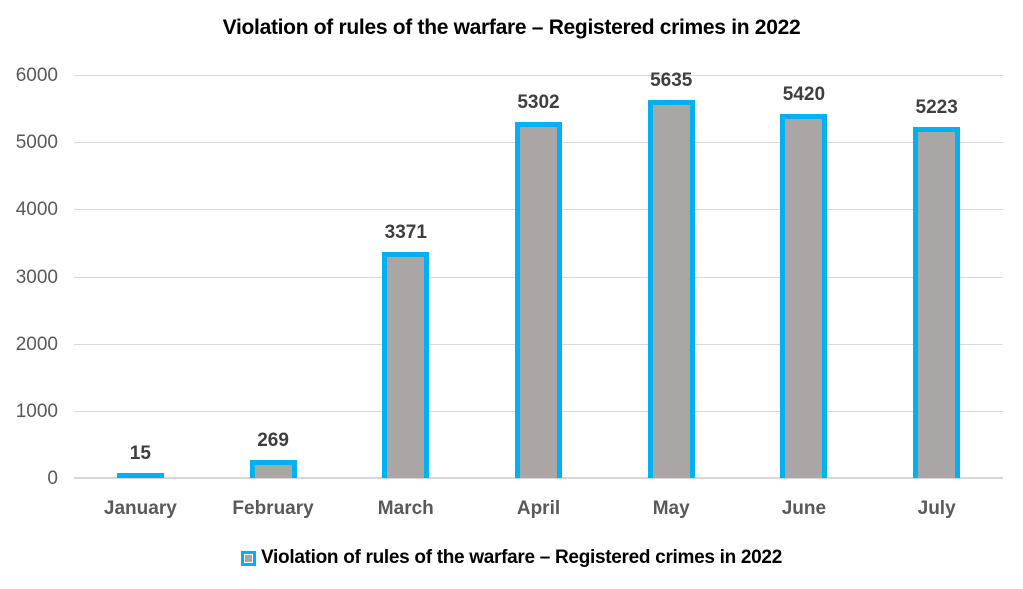 This screenshot has height=589, width=1023. What do you see at coordinates (36, 210) in the screenshot?
I see `y-tick-label-4000: 4000` at bounding box center [36, 210].